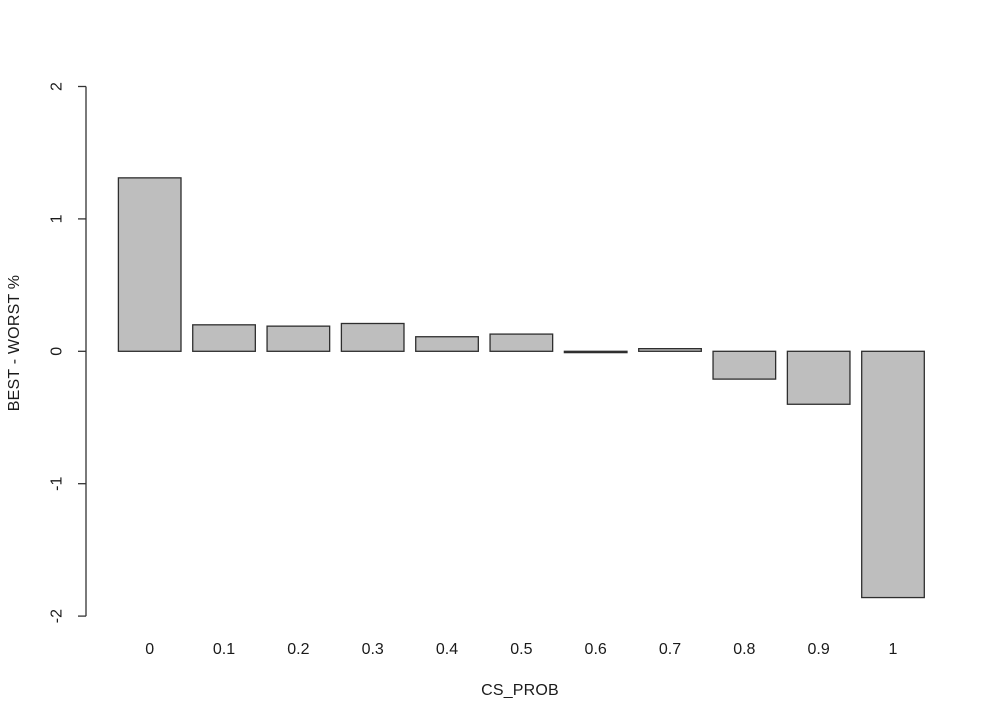 This screenshot has width=1000, height=724. I want to click on x-tick-label: 0.7, so click(670, 649).